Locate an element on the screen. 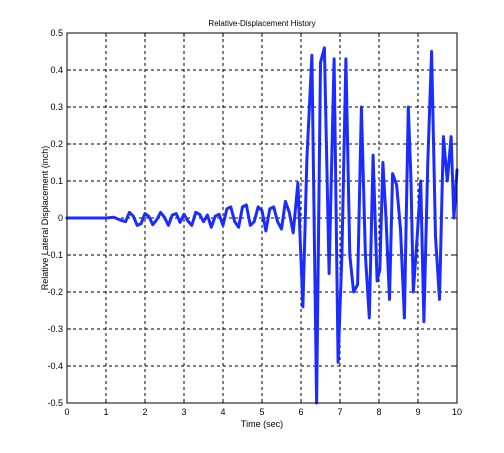 The image size is (504, 453). x-tick-label: 7 is located at coordinates (339, 412).